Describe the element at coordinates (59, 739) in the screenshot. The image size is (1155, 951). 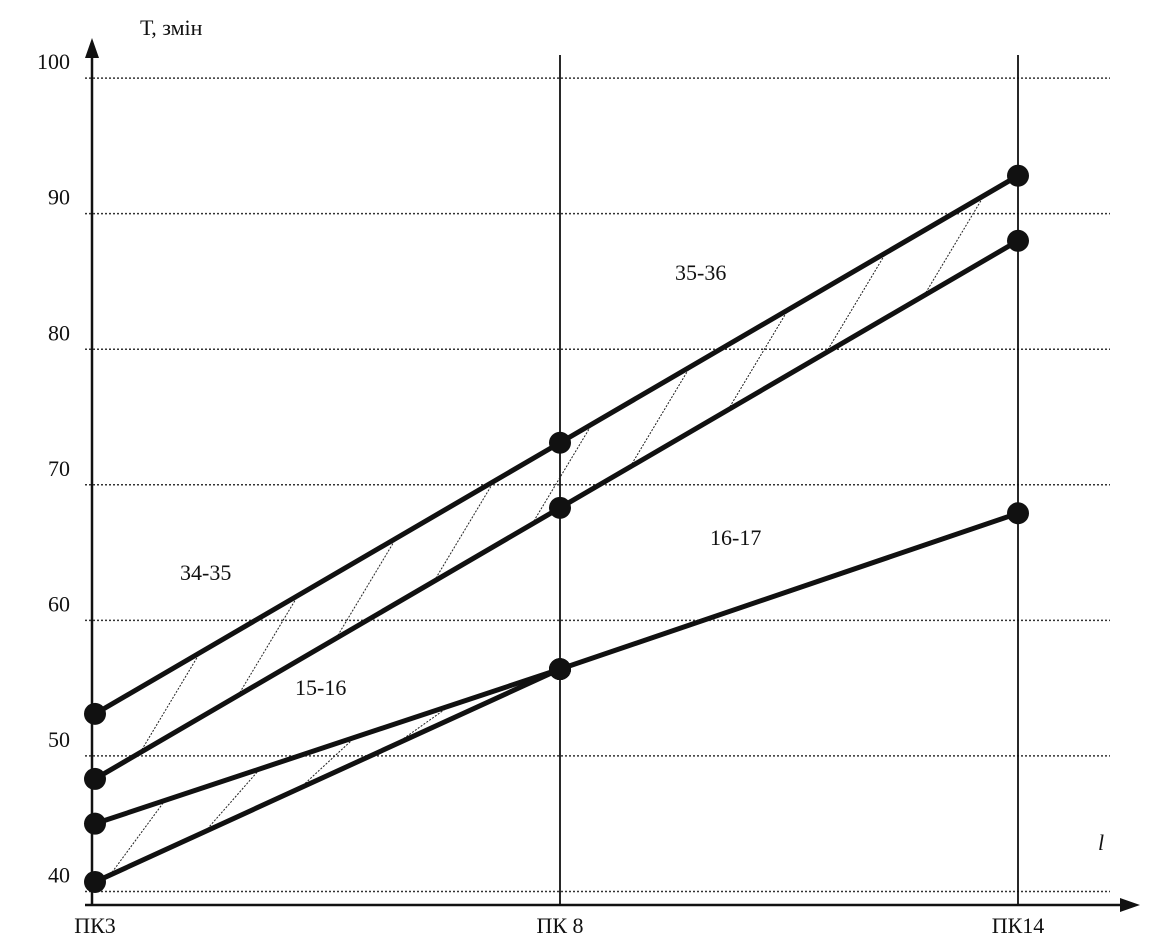
I see `y-tick-label: 50` at that location.